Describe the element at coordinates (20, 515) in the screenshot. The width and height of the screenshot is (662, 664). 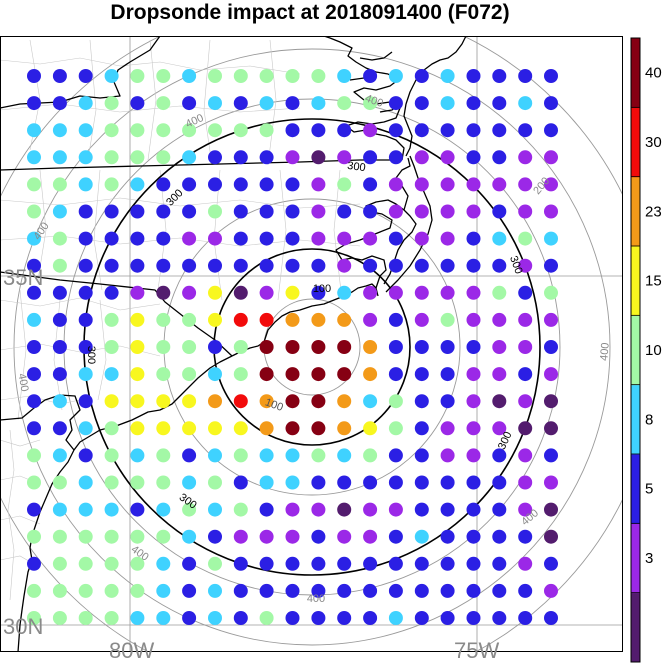
I see `county-lines-ga` at that location.